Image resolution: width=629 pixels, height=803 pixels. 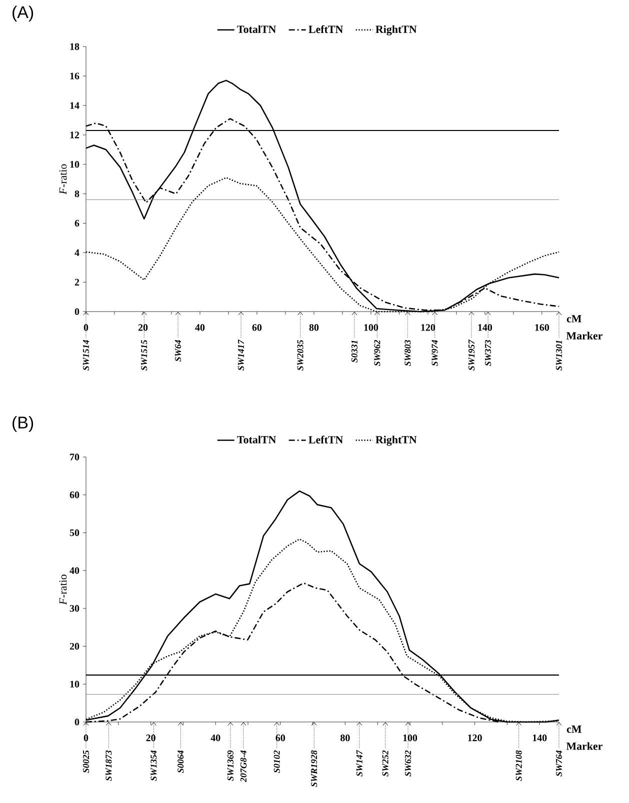 I want to click on annotation: S0102, so click(x=277, y=761).